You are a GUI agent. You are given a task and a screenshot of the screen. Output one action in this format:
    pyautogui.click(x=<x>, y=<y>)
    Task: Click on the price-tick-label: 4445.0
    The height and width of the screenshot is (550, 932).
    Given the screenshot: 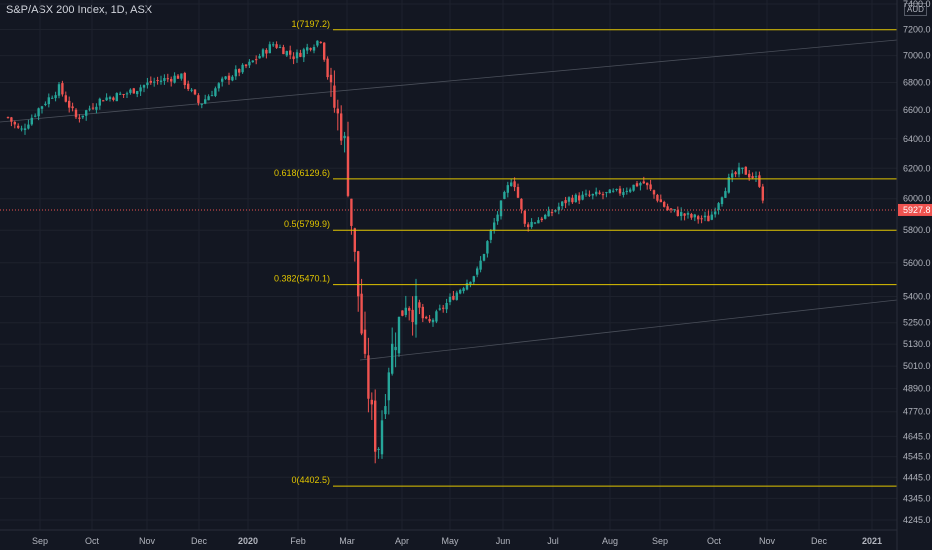 What is the action you would take?
    pyautogui.click(x=917, y=477)
    